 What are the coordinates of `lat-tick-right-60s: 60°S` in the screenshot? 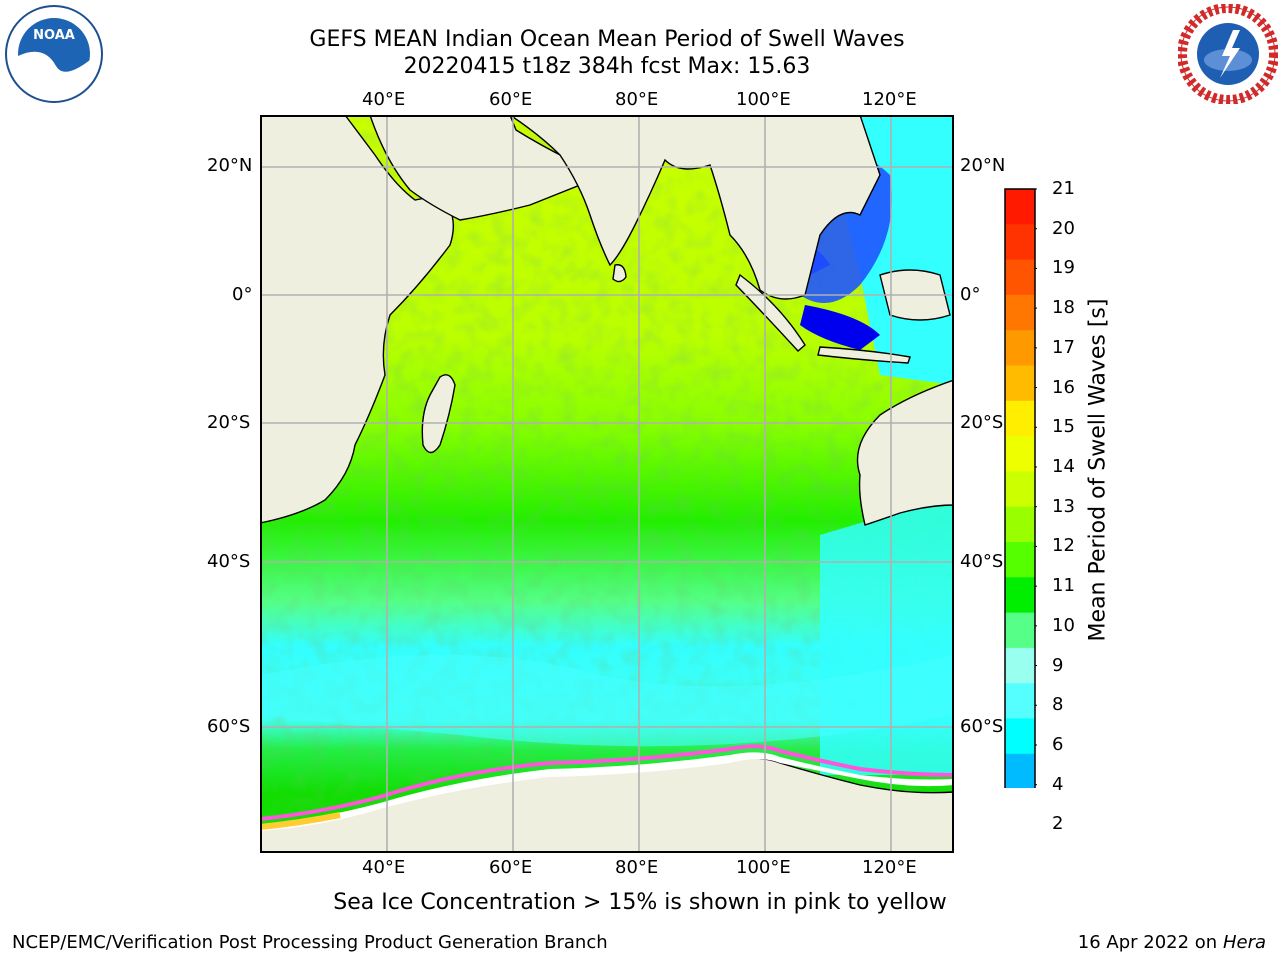 It's located at (982, 726).